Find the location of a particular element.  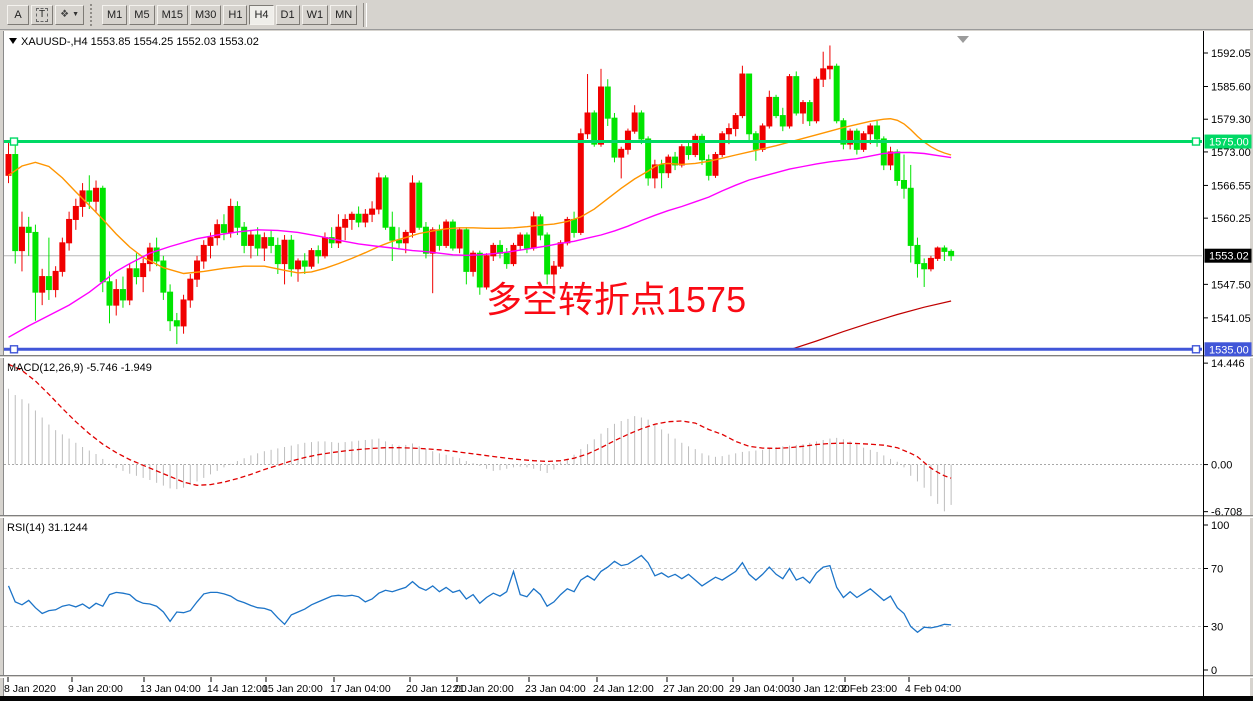

toolbar-drag-handle is located at coordinates (93, 14).